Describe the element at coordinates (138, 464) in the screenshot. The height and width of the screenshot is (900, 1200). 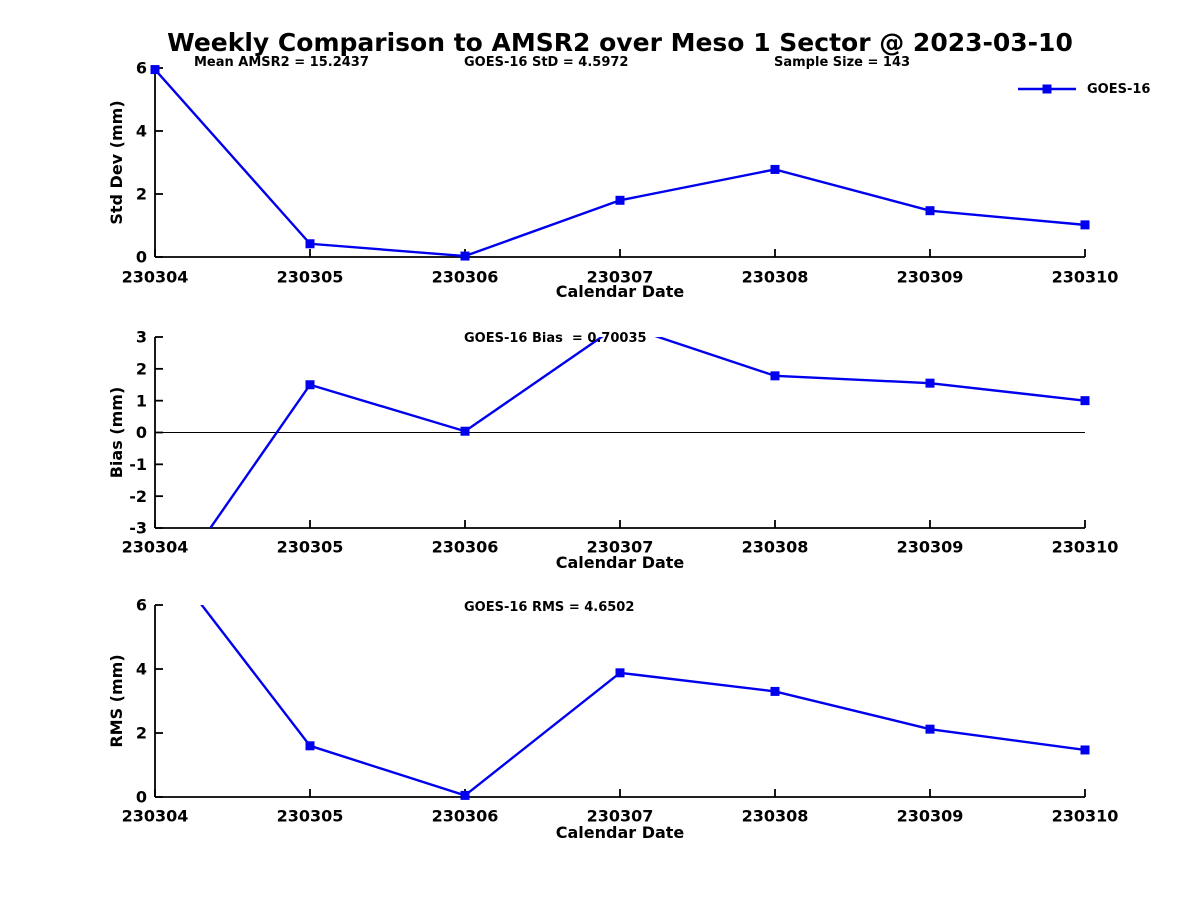
I see `y-tick-label: -1` at that location.